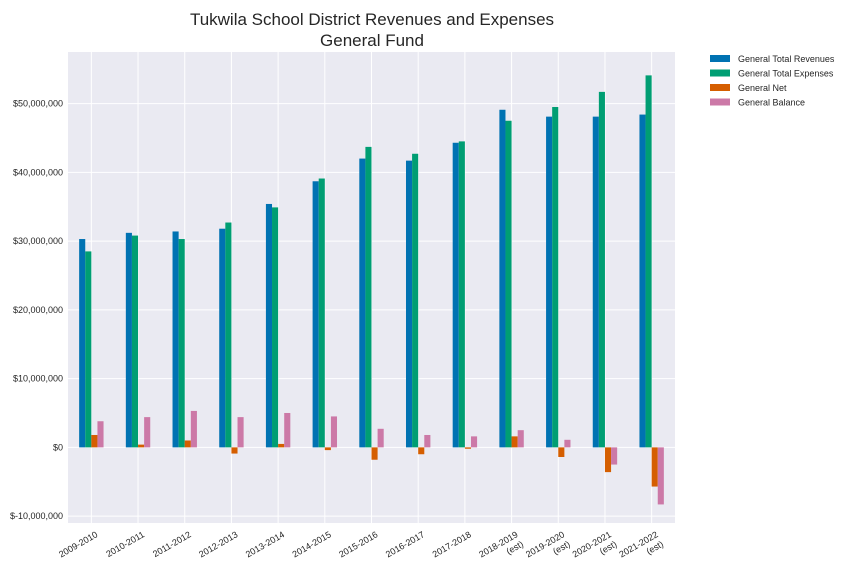 The height and width of the screenshot is (576, 864). What do you see at coordinates (36, 516) in the screenshot?
I see `y-tick-label: $-10,000,000` at bounding box center [36, 516].